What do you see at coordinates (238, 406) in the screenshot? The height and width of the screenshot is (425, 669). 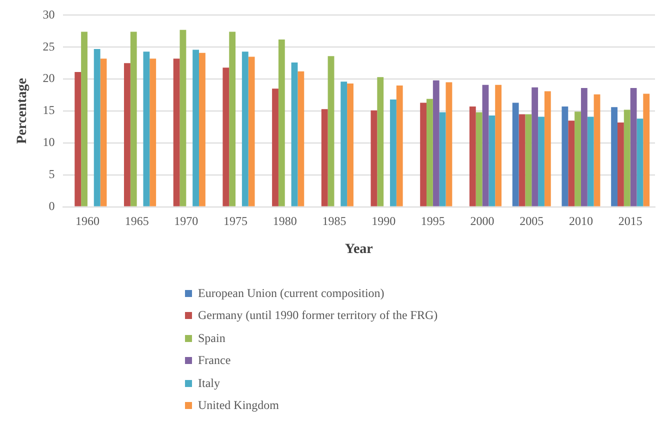 I see `legend-label: United Kingdom` at bounding box center [238, 406].